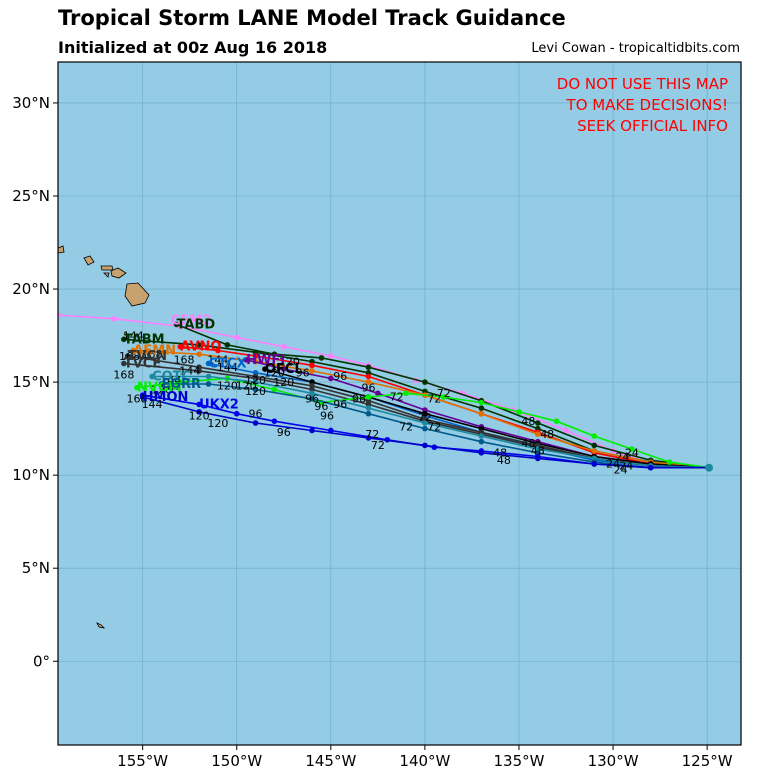 The height and width of the screenshot is (768, 768). Describe the element at coordinates (180, 346) in the screenshot. I see `track-point-avno` at that location.